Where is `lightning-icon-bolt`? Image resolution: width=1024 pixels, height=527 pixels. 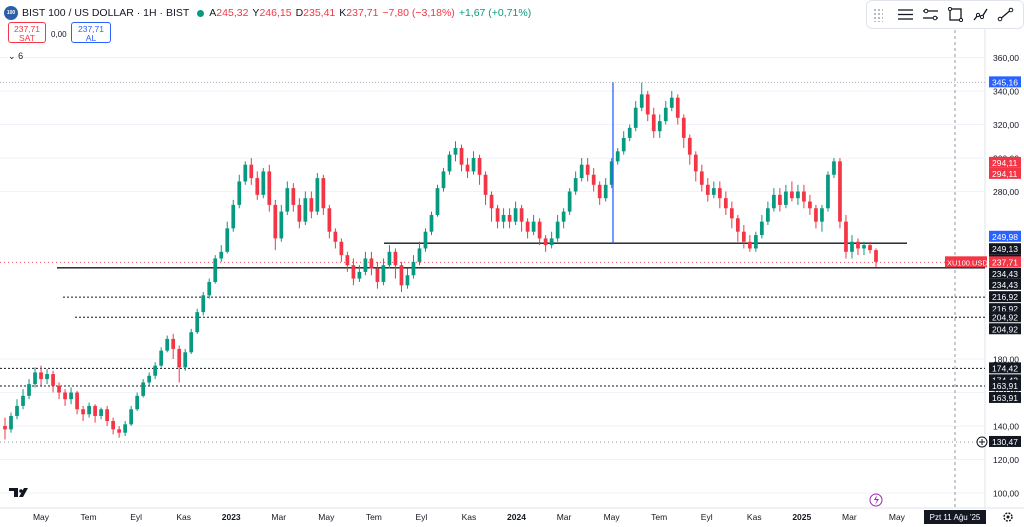
lightning-icon-bolt is located at coordinates (876, 500).